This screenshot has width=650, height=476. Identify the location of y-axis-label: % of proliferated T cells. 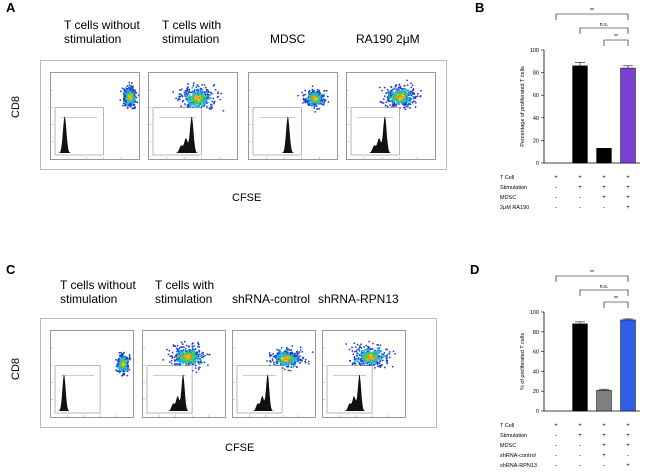
(523, 362).